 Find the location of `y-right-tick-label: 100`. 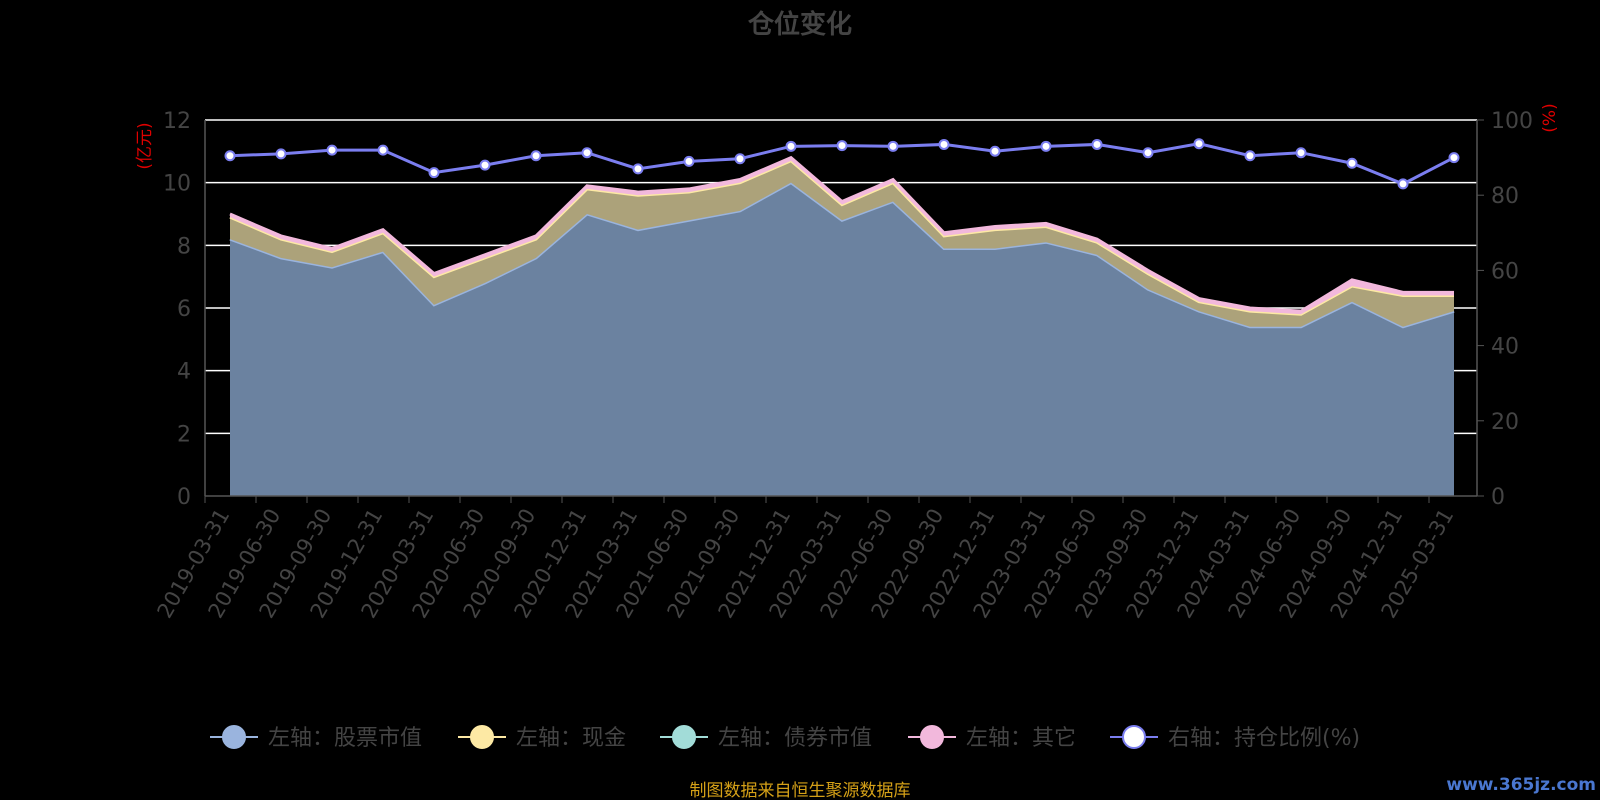

y-right-tick-label: 100 is located at coordinates (1512, 121).